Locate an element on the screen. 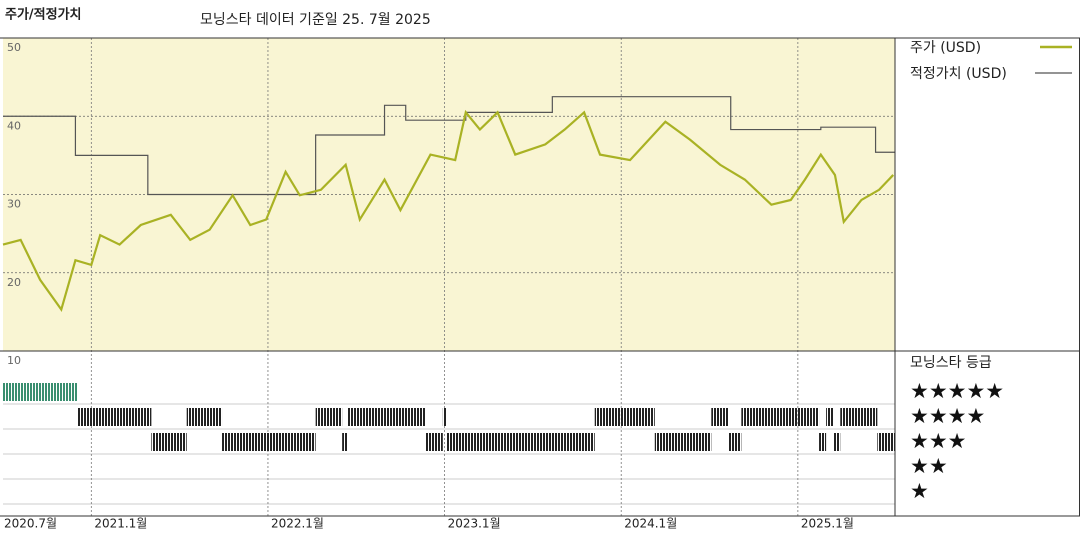 The width and height of the screenshot is (1080, 540). x-tick-label: 2021.1월 is located at coordinates (120, 524).